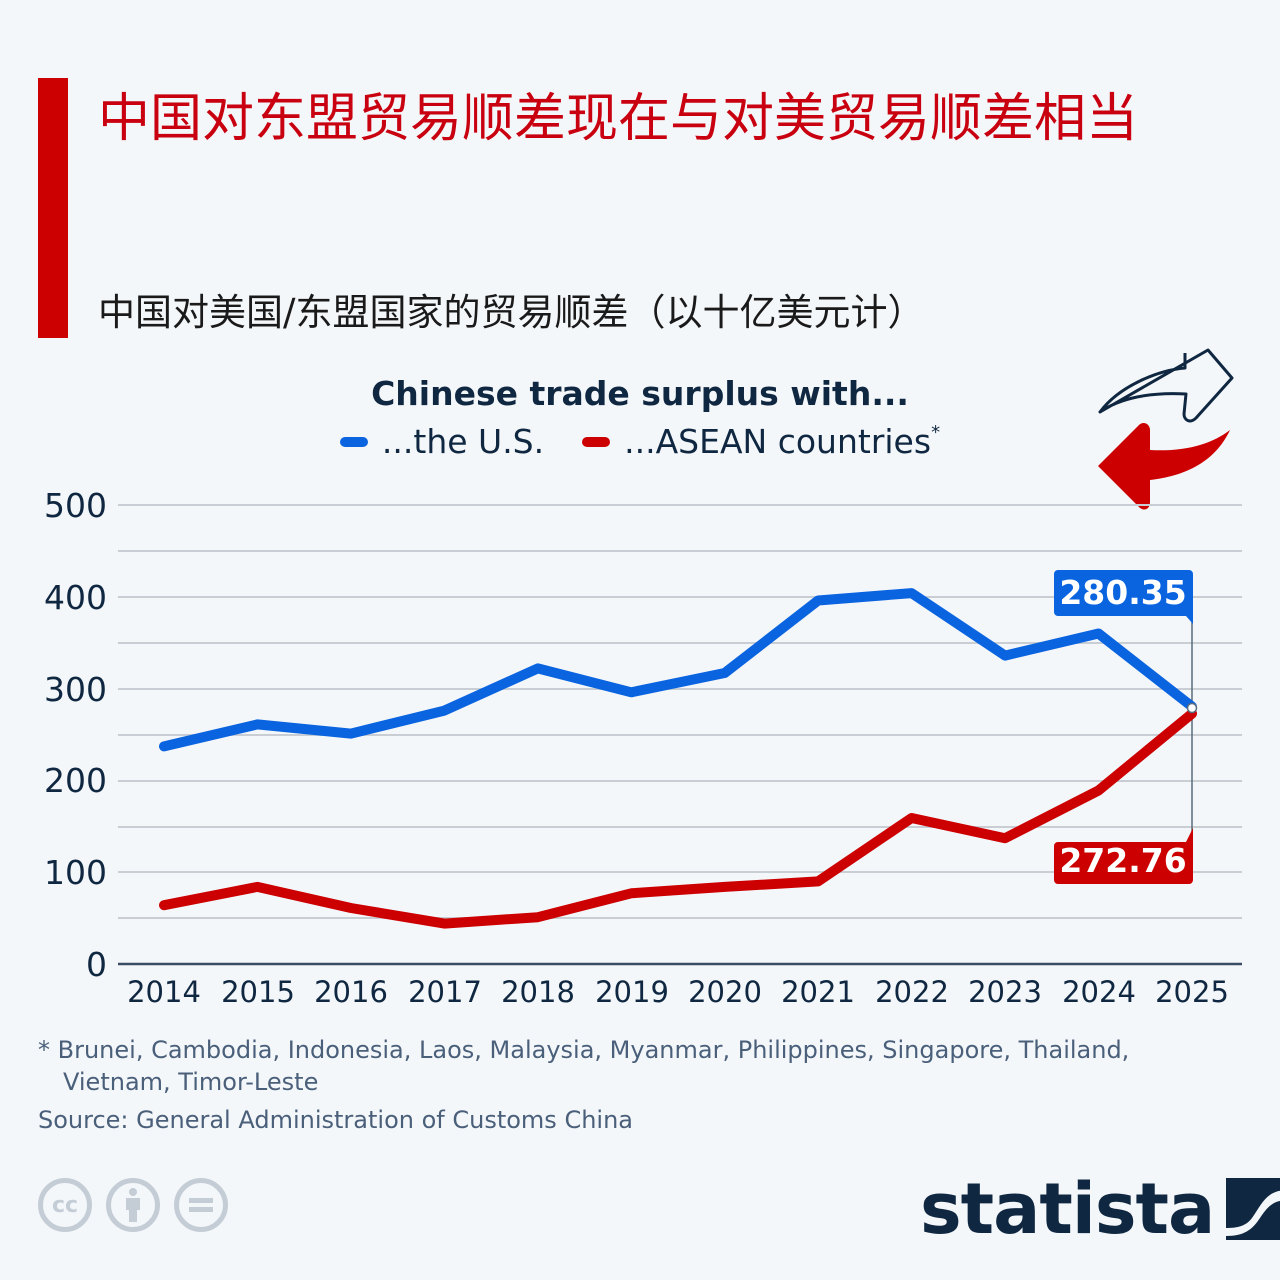 The image size is (1280, 1280). What do you see at coordinates (538, 992) in the screenshot?
I see `x-tick: 2018` at bounding box center [538, 992].